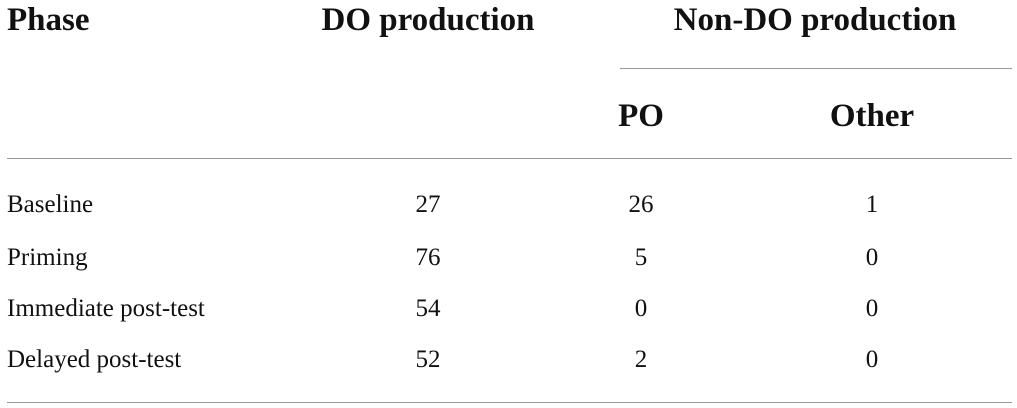  Describe the element at coordinates (641, 116) in the screenshot. I see `header-po: PO` at that location.